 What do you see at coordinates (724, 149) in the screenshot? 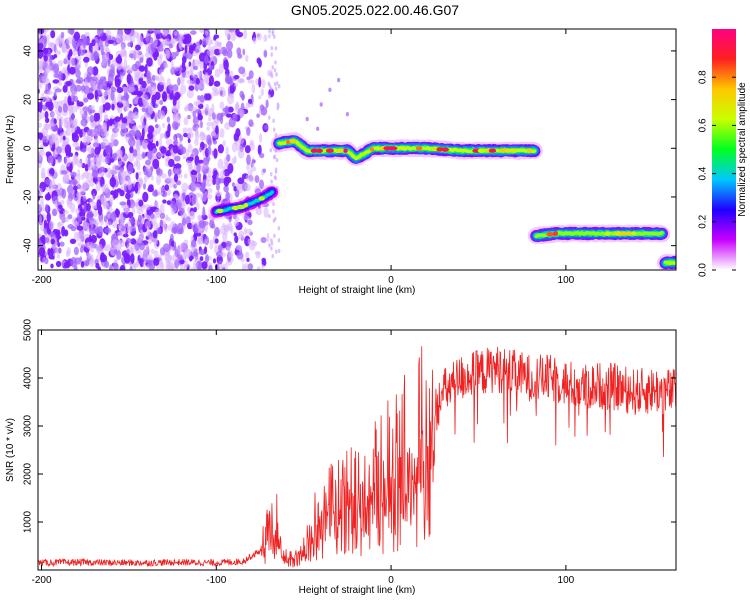
I see `colorbar-gradient` at bounding box center [724, 149].